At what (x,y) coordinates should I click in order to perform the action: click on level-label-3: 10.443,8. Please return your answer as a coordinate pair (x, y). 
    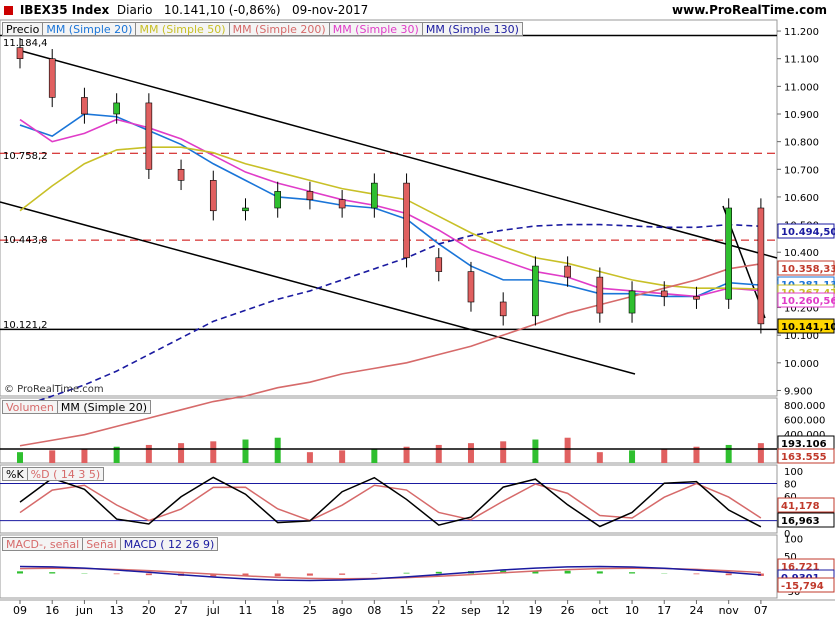
    Looking at the image, I should click on (25, 240).